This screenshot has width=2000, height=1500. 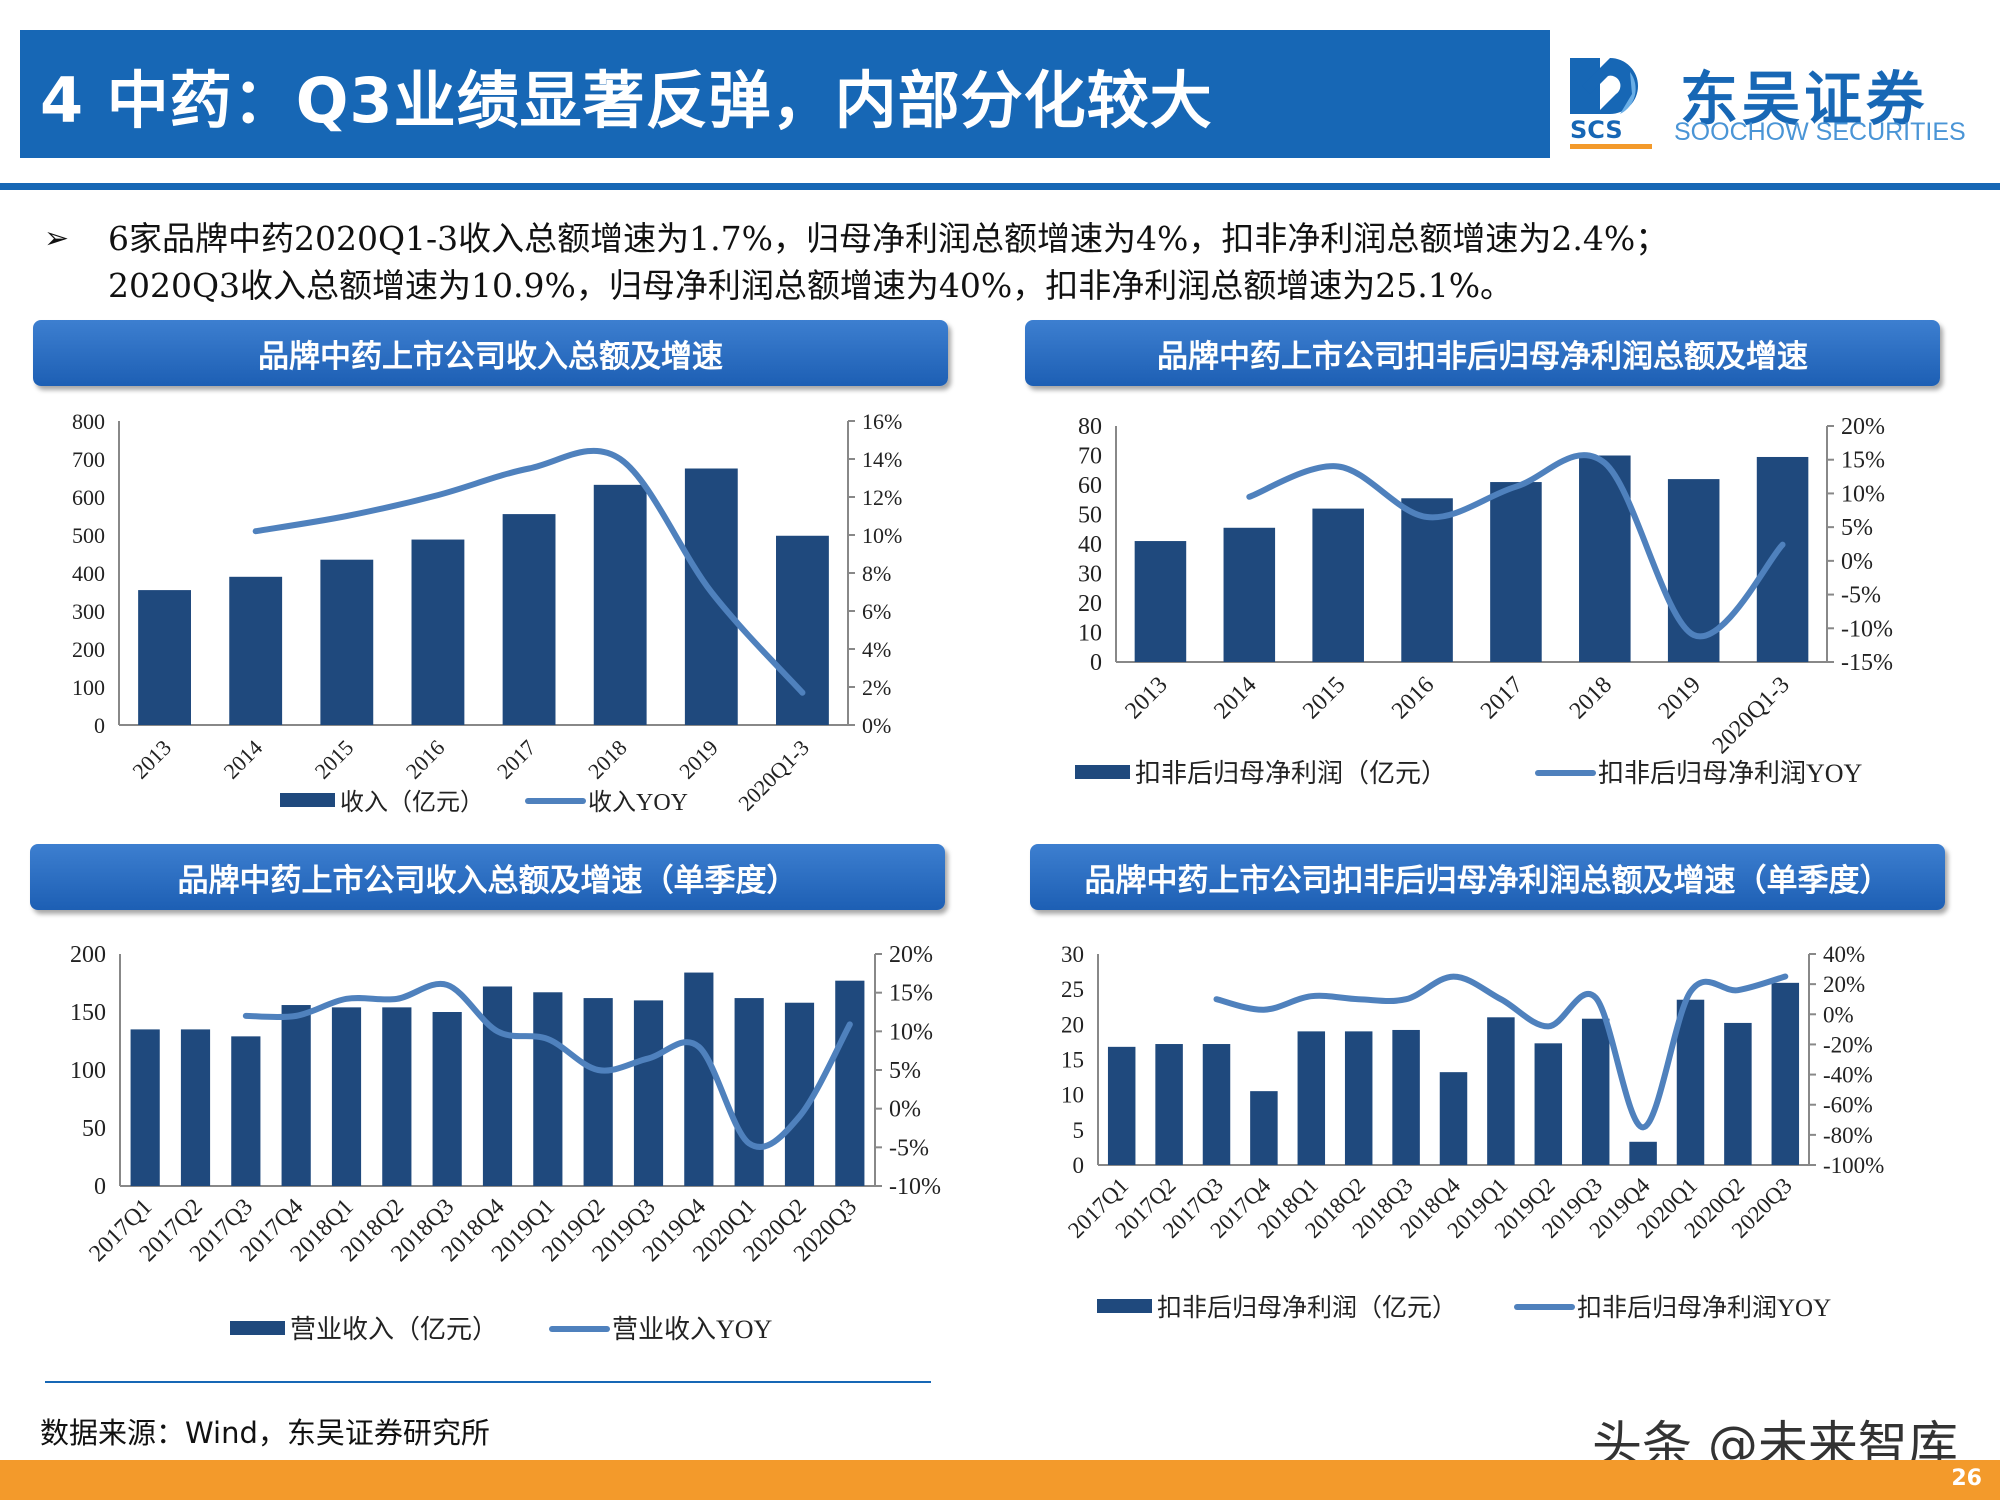 What do you see at coordinates (88, 459) in the screenshot?
I see `left-tick-label: 700` at bounding box center [88, 459].